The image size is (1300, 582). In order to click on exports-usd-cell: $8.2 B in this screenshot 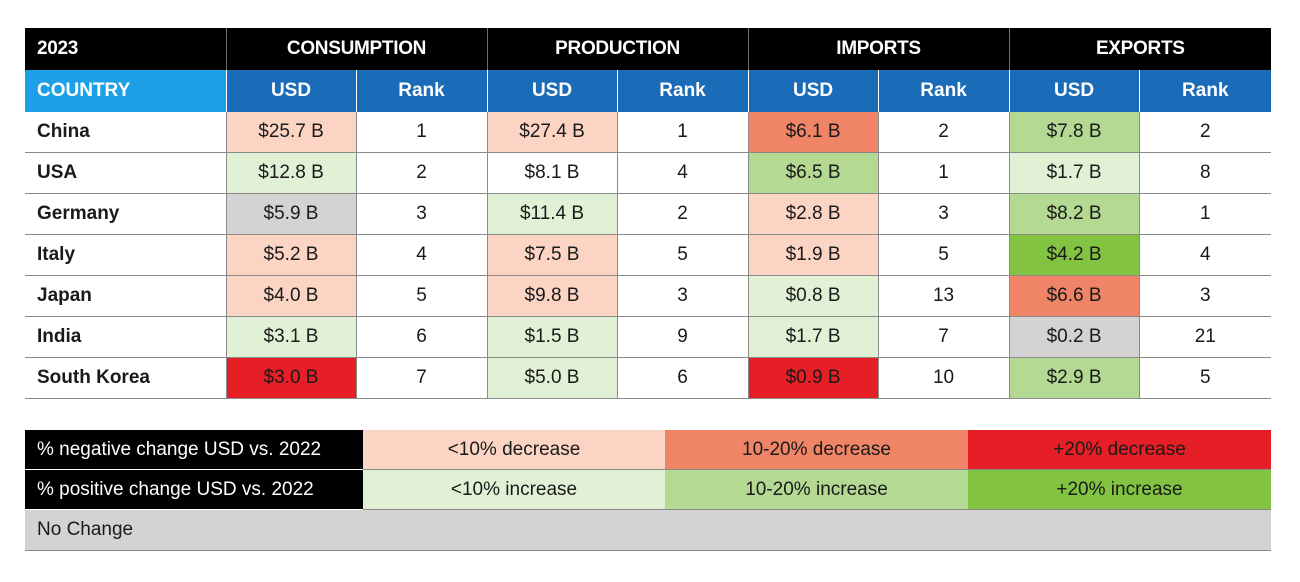, I will do `click(1074, 214)`.